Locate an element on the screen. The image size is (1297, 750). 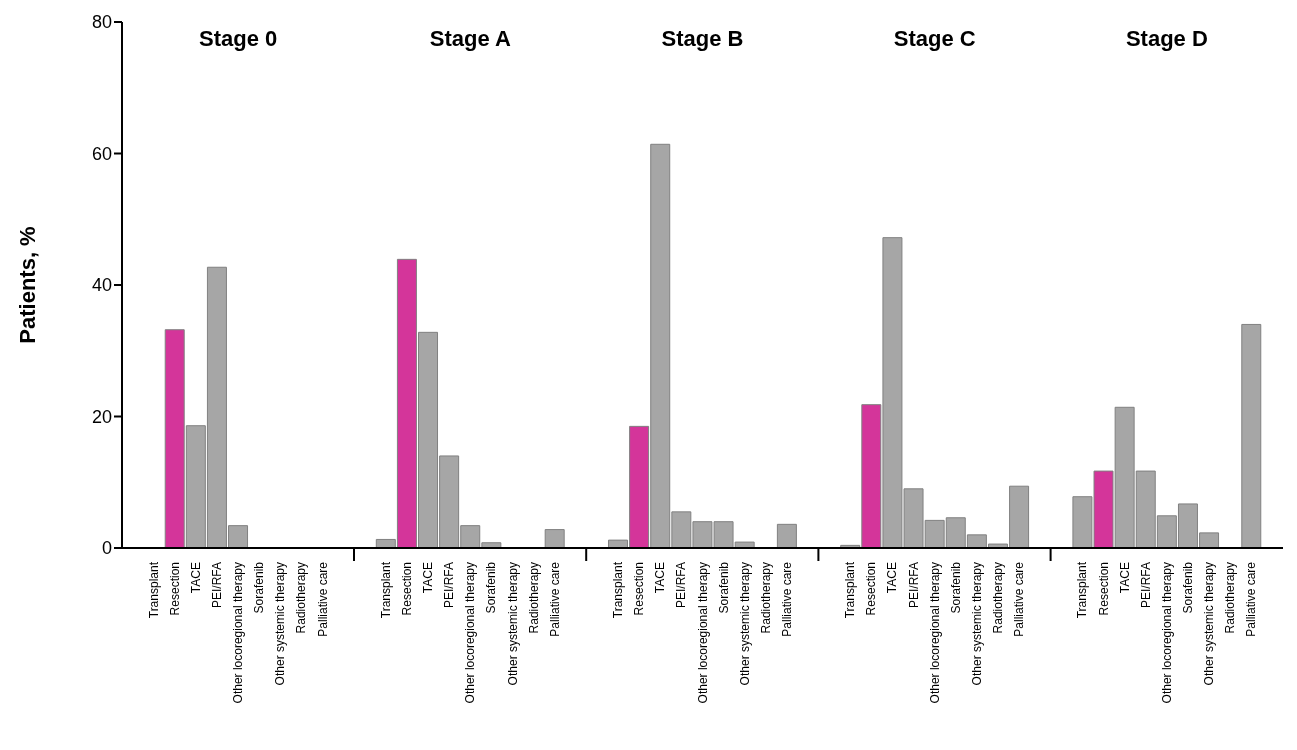
annotation: Stage D is located at coordinates (1166, 39).